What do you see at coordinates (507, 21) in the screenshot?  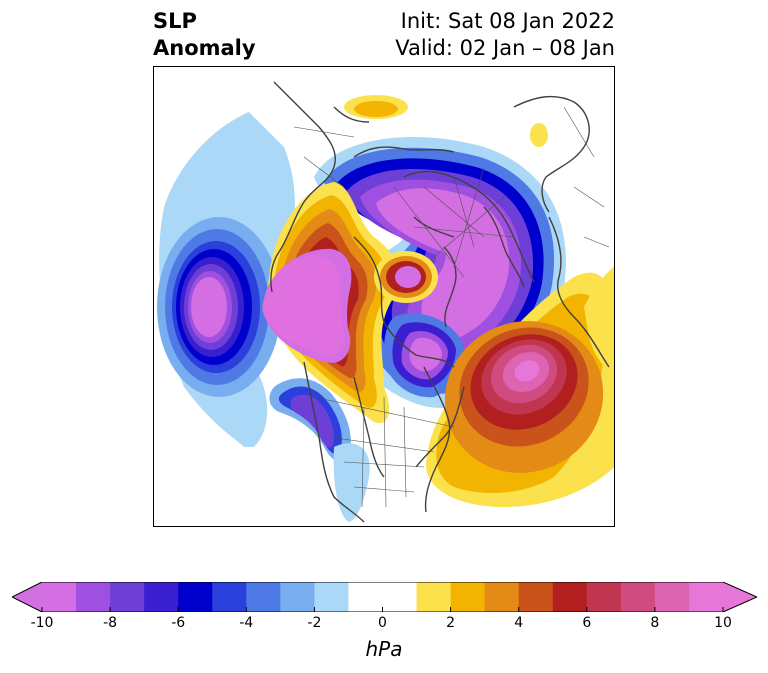 I see `init-date: Init: Sat 08 Jan 2022` at bounding box center [507, 21].